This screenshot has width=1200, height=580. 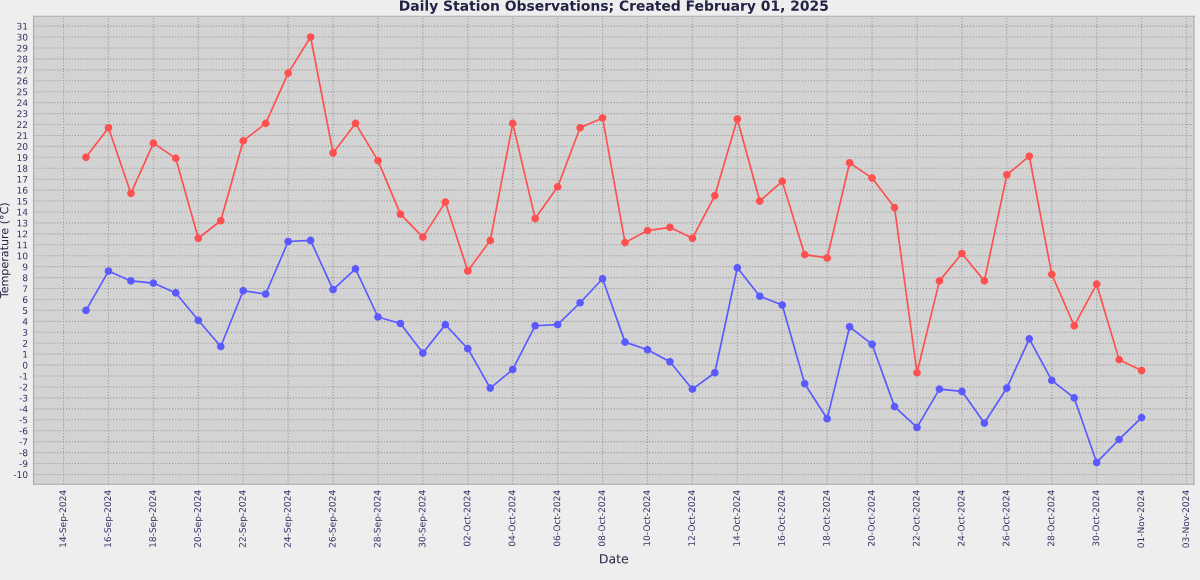 I want to click on x-tick-label: 16-Oct-2024, so click(x=781, y=518).